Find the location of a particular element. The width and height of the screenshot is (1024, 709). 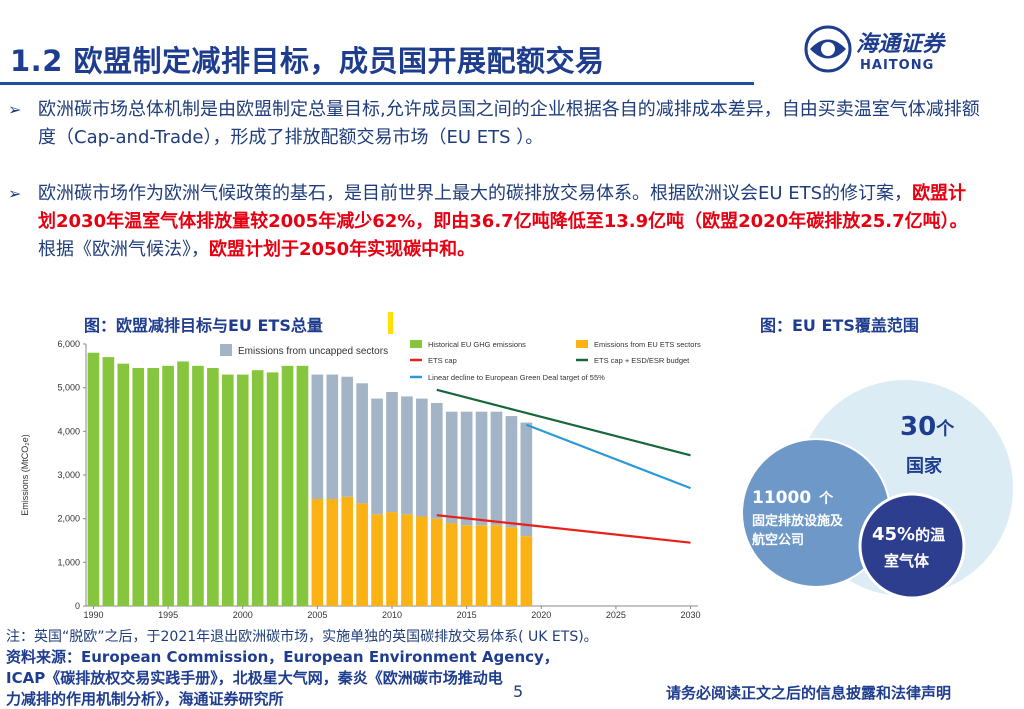

x-tick-label: 2005 is located at coordinates (317, 615).